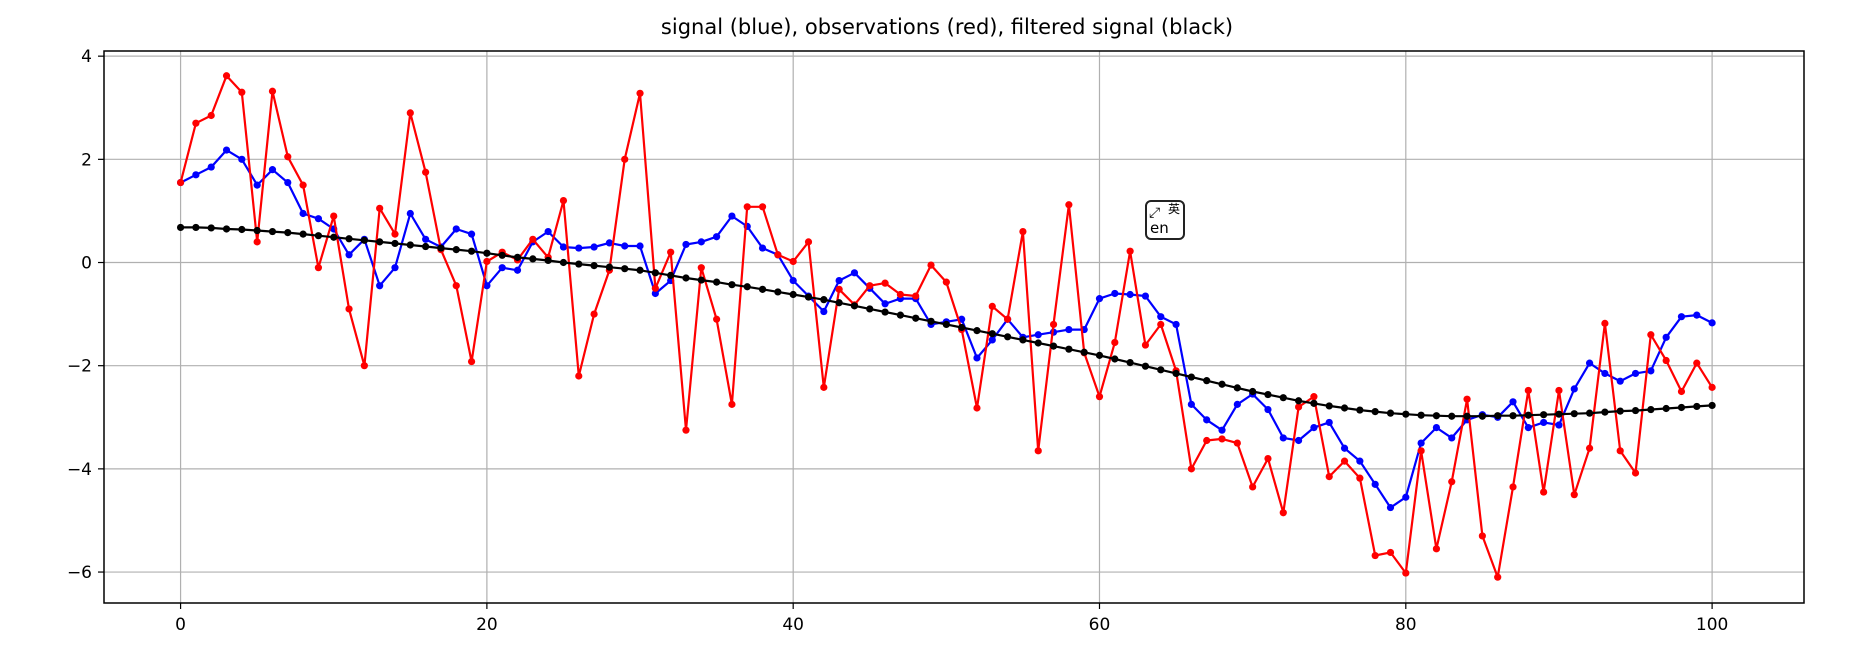  Describe the element at coordinates (1406, 625) in the screenshot. I see `x-tick-label: 80` at that location.